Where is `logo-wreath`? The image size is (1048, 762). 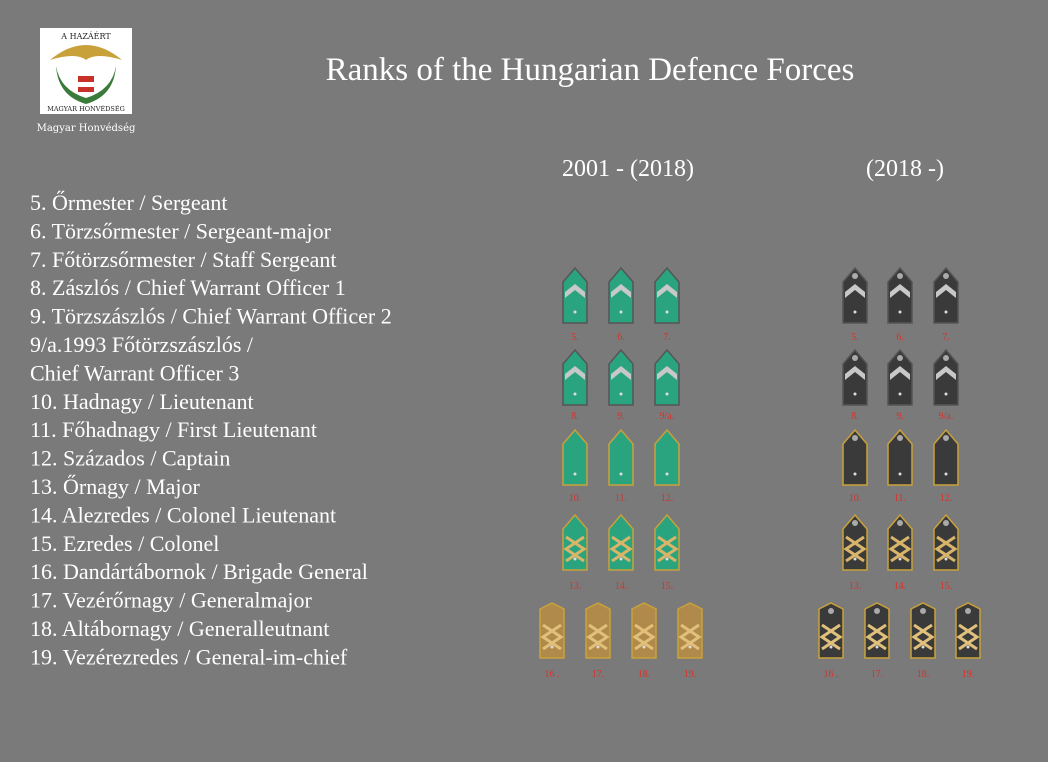 logo-wreath is located at coordinates (86, 85).